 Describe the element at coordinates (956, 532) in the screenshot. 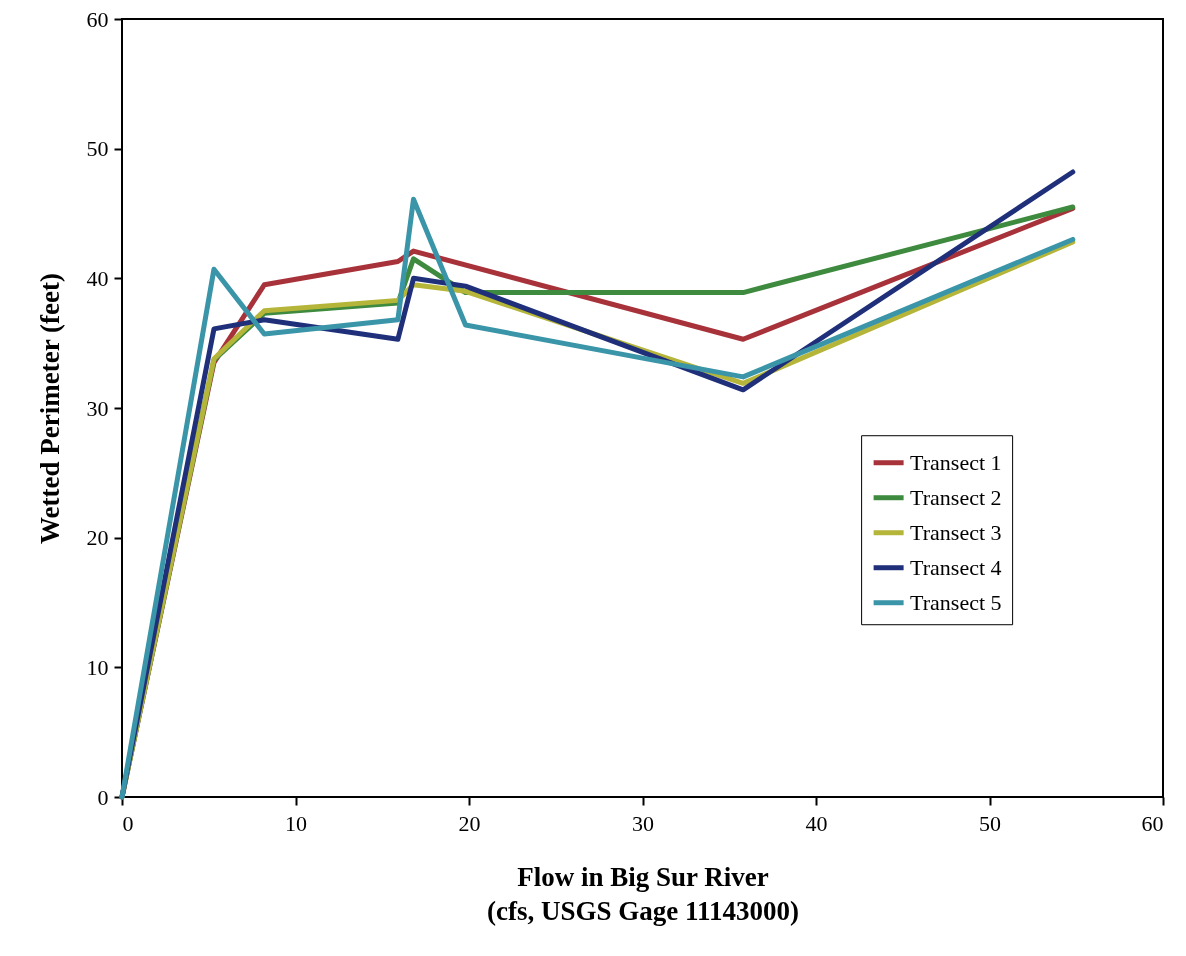

I see `legend-label: Transect 3` at that location.